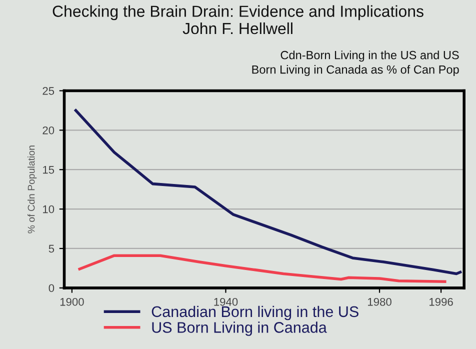  Describe the element at coordinates (48, 91) in the screenshot. I see `y-tick-label: 25` at that location.